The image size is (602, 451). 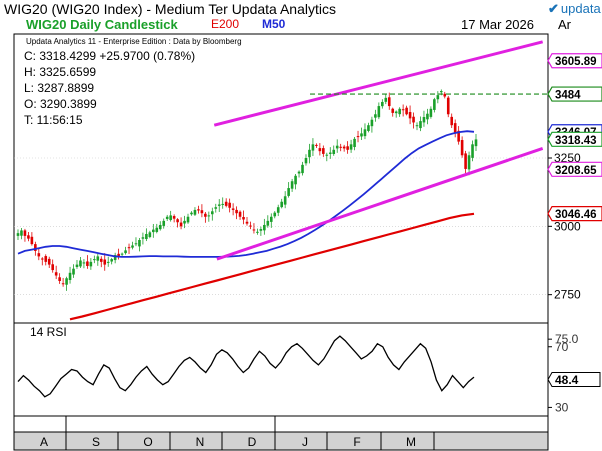 What do you see at coordinates (567, 158) in the screenshot?
I see `y-tick-label: 3250` at bounding box center [567, 158].